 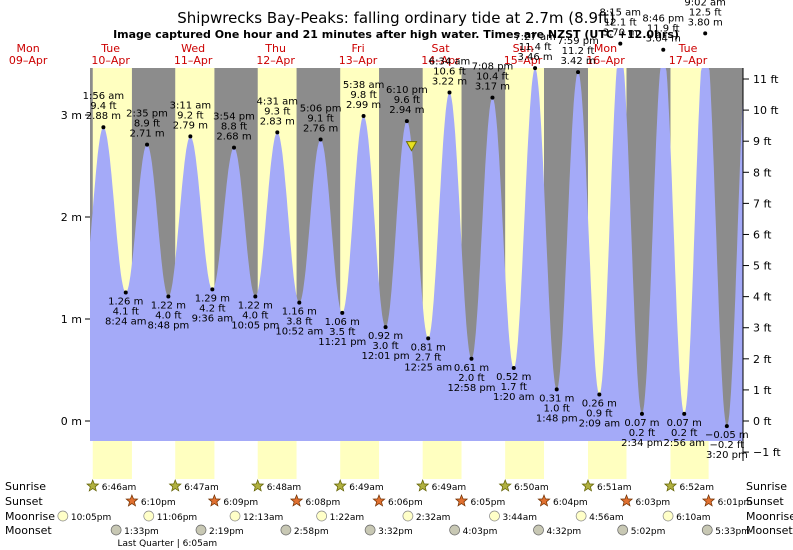 What do you see at coordinates (126, 308) in the screenshot?
I see `low-tide-event: 1.26 m4.1 ft8:24 am` at bounding box center [126, 308].